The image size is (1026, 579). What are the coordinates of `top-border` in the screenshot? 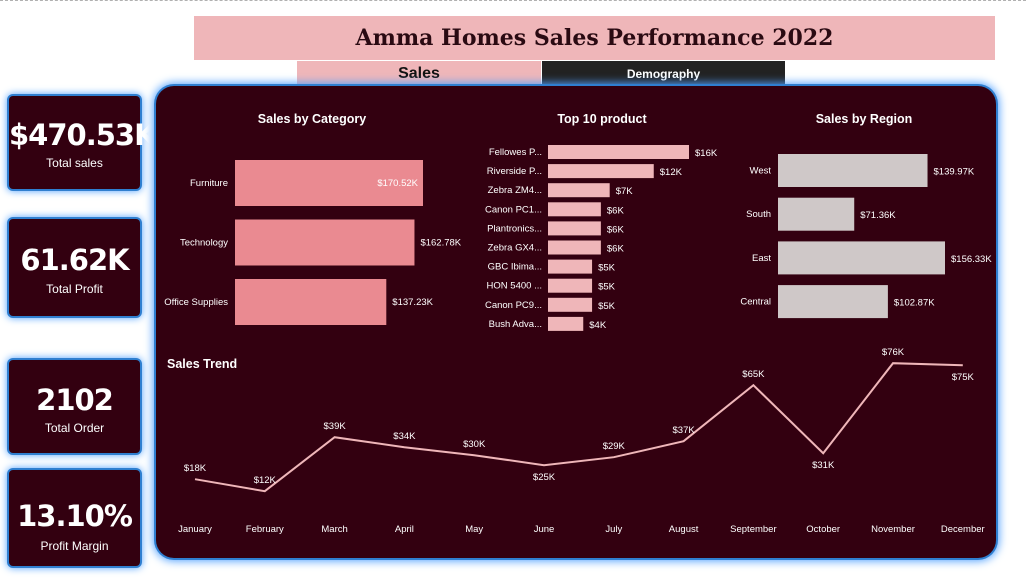 It's located at (513, 0).